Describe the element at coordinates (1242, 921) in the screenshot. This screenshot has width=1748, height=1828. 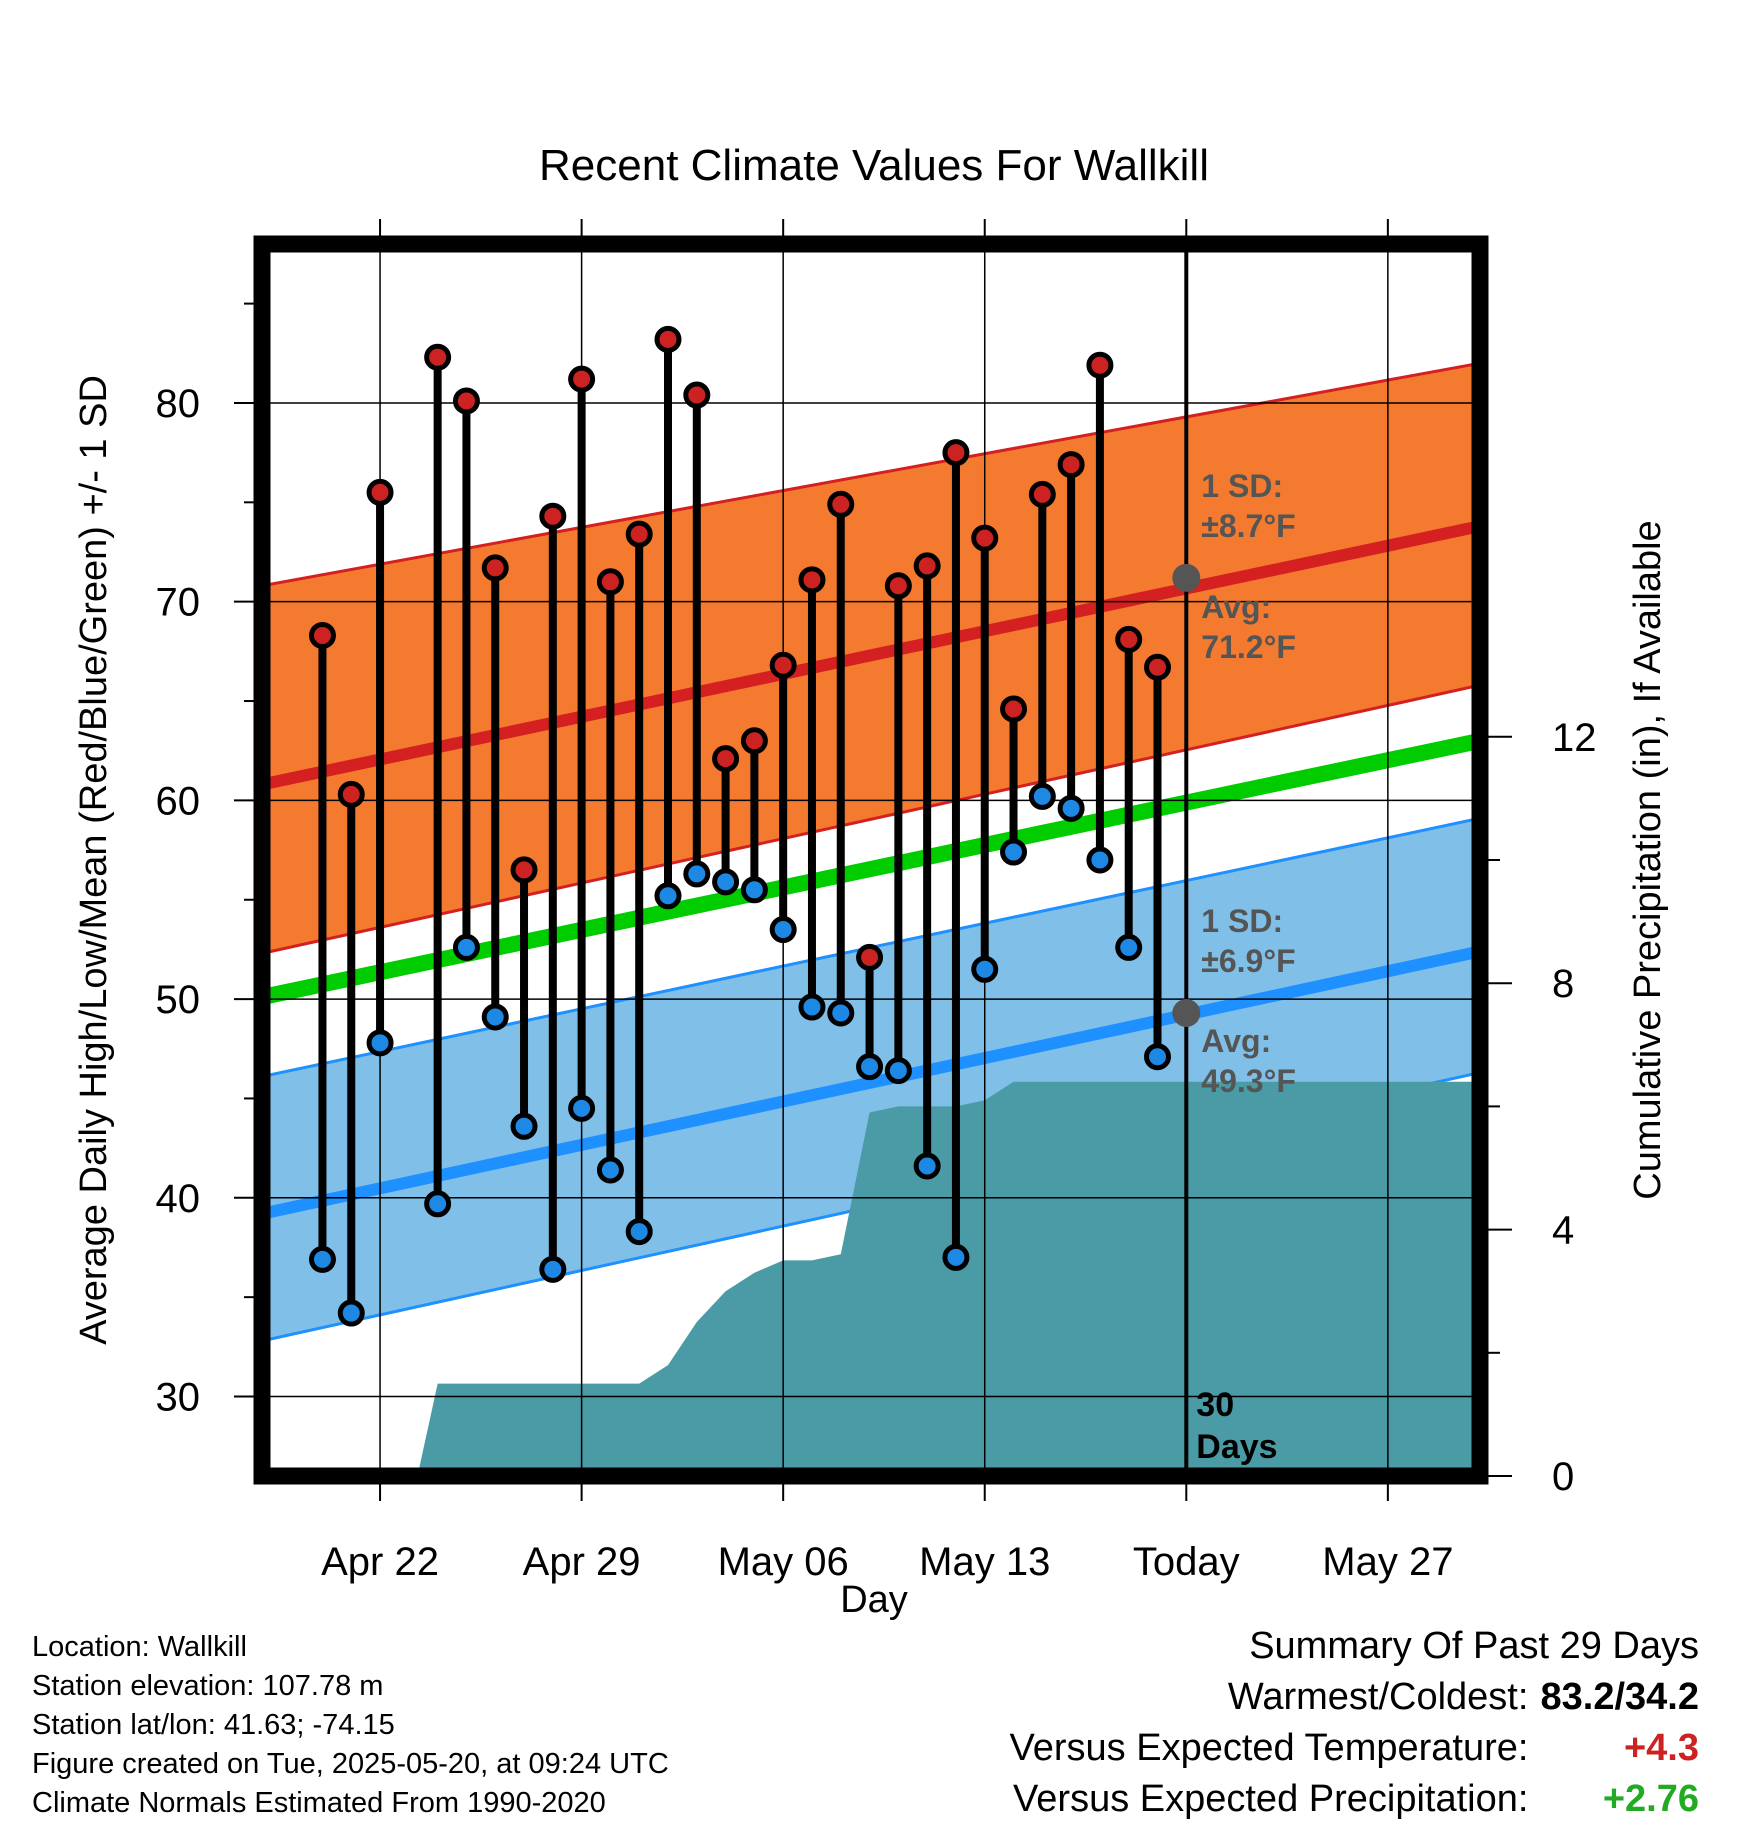
I see `low-sd-annotation: 1 SD:` at that location.